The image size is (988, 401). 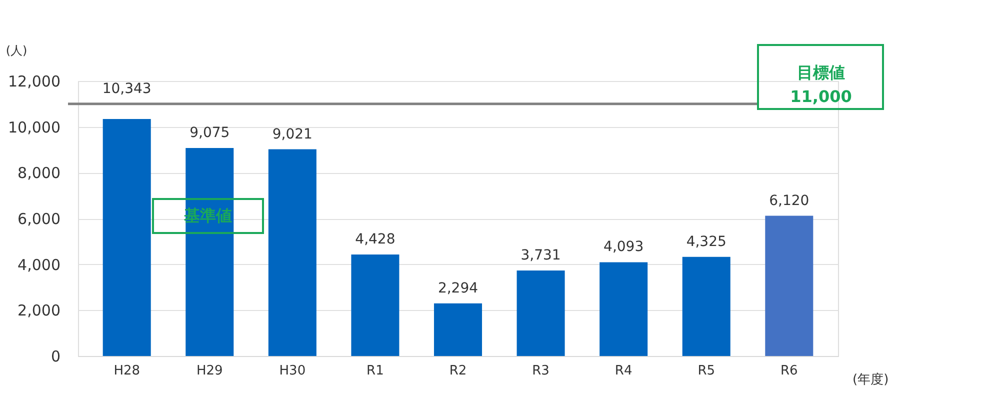 I want to click on x-tick-label: R3, so click(x=541, y=371).